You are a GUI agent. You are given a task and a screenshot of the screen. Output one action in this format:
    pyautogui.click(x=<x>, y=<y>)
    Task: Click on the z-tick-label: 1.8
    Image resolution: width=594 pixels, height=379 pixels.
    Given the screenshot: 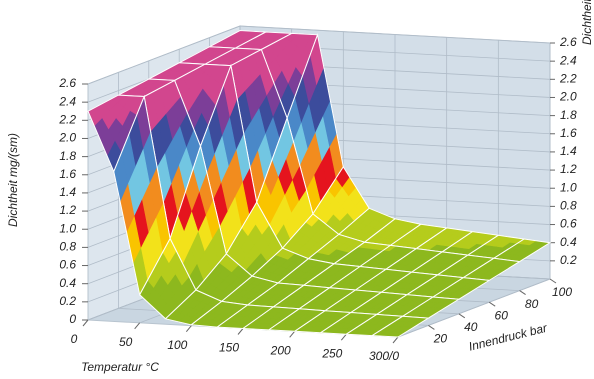 What is the action you would take?
    pyautogui.click(x=67, y=156)
    